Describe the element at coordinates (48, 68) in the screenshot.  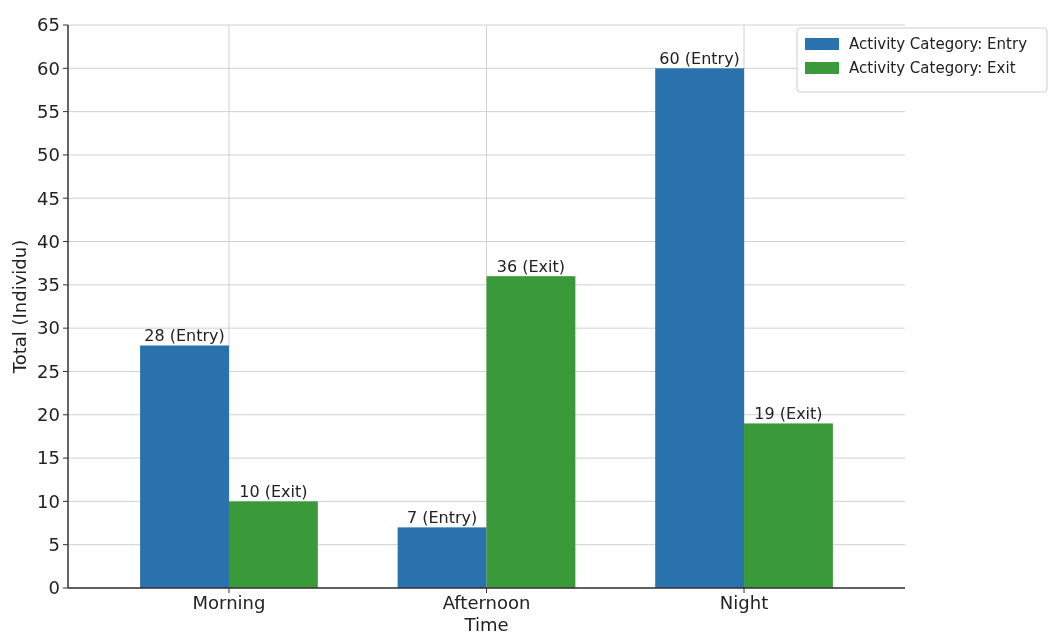
I see `y-tick-label: 60` at that location.